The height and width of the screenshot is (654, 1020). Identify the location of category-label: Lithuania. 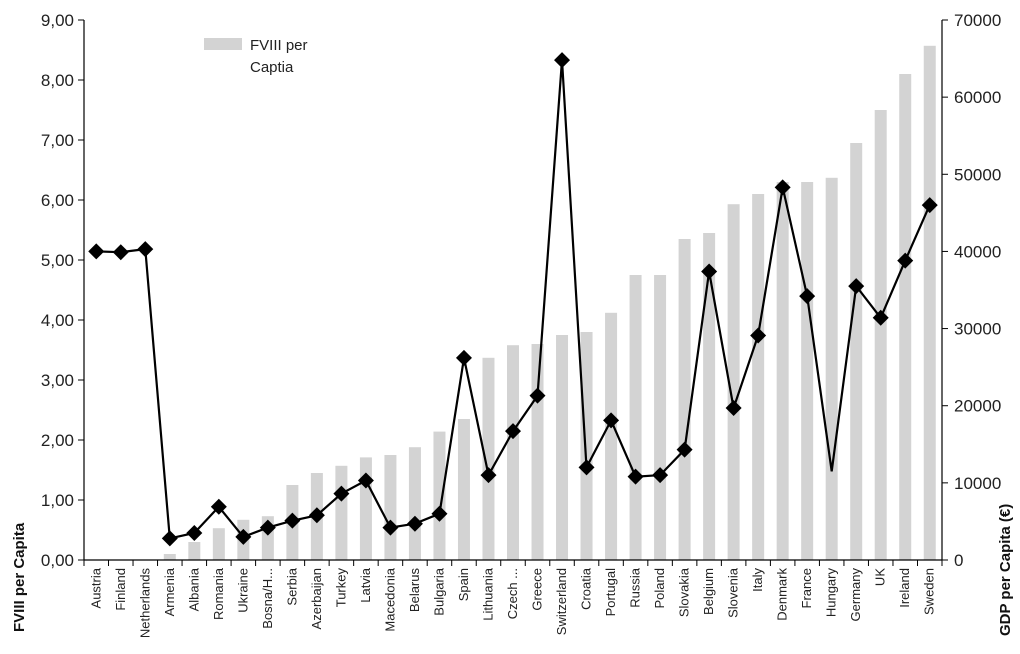
(487, 594).